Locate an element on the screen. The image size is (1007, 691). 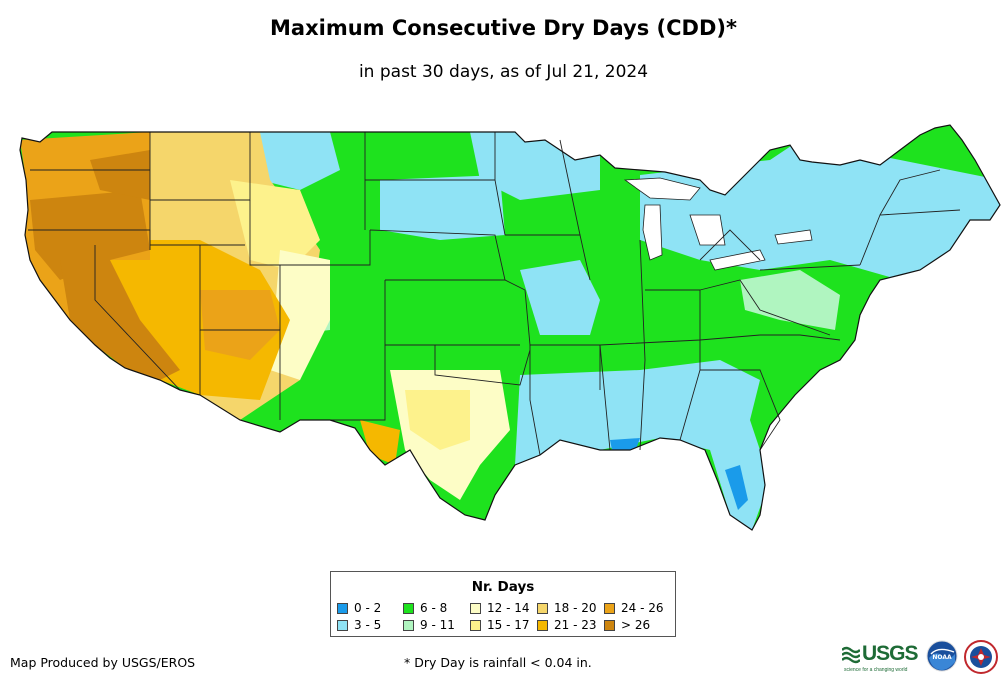
zone-3-5-montana is located at coordinates (295, 161).